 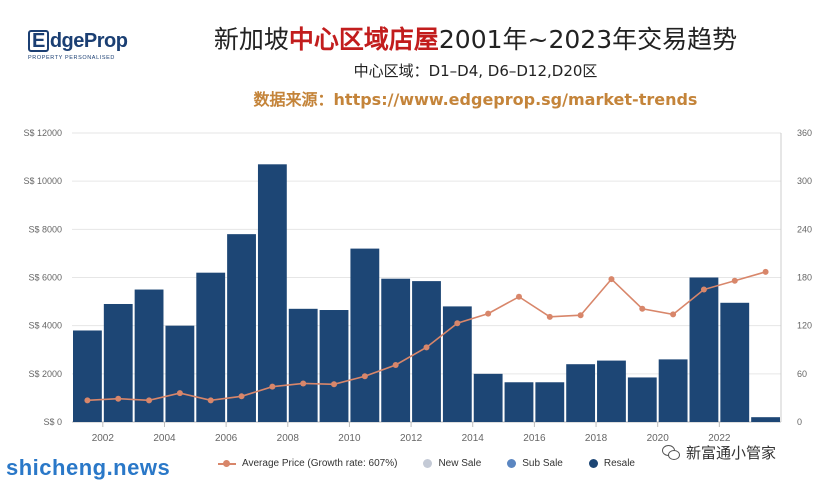 What do you see at coordinates (303, 383) in the screenshot?
I see `average-price-point-2008` at bounding box center [303, 383].